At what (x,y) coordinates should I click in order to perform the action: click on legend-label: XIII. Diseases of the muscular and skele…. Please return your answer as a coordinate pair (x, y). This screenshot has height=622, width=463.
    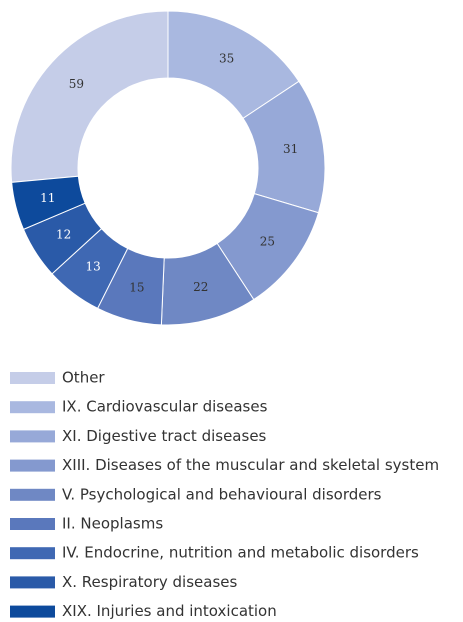
    Looking at the image, I should click on (250, 465).